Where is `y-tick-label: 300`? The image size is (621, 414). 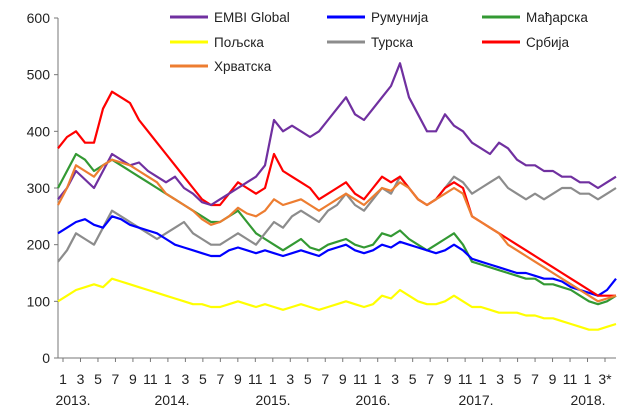 y-tick-label: 300 is located at coordinates (39, 188).